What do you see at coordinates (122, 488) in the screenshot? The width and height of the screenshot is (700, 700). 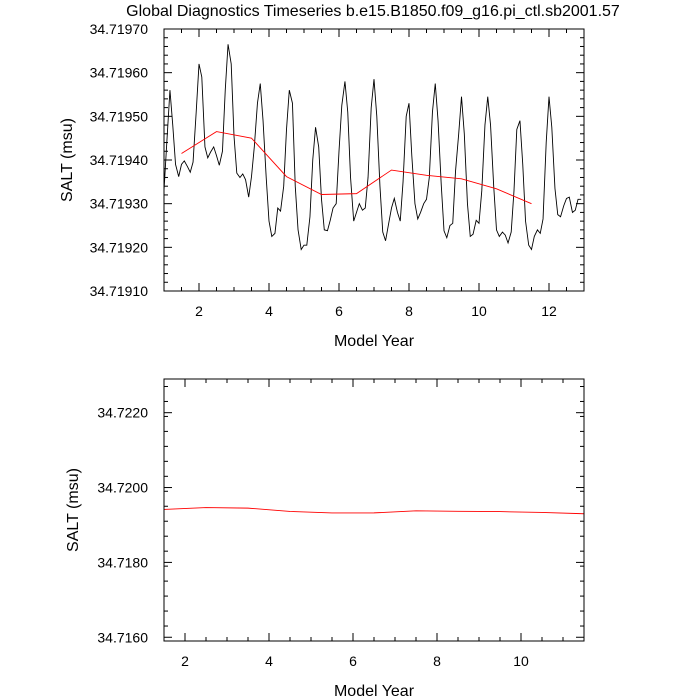 I see `y-tick-label: 34.7200` at bounding box center [122, 488].